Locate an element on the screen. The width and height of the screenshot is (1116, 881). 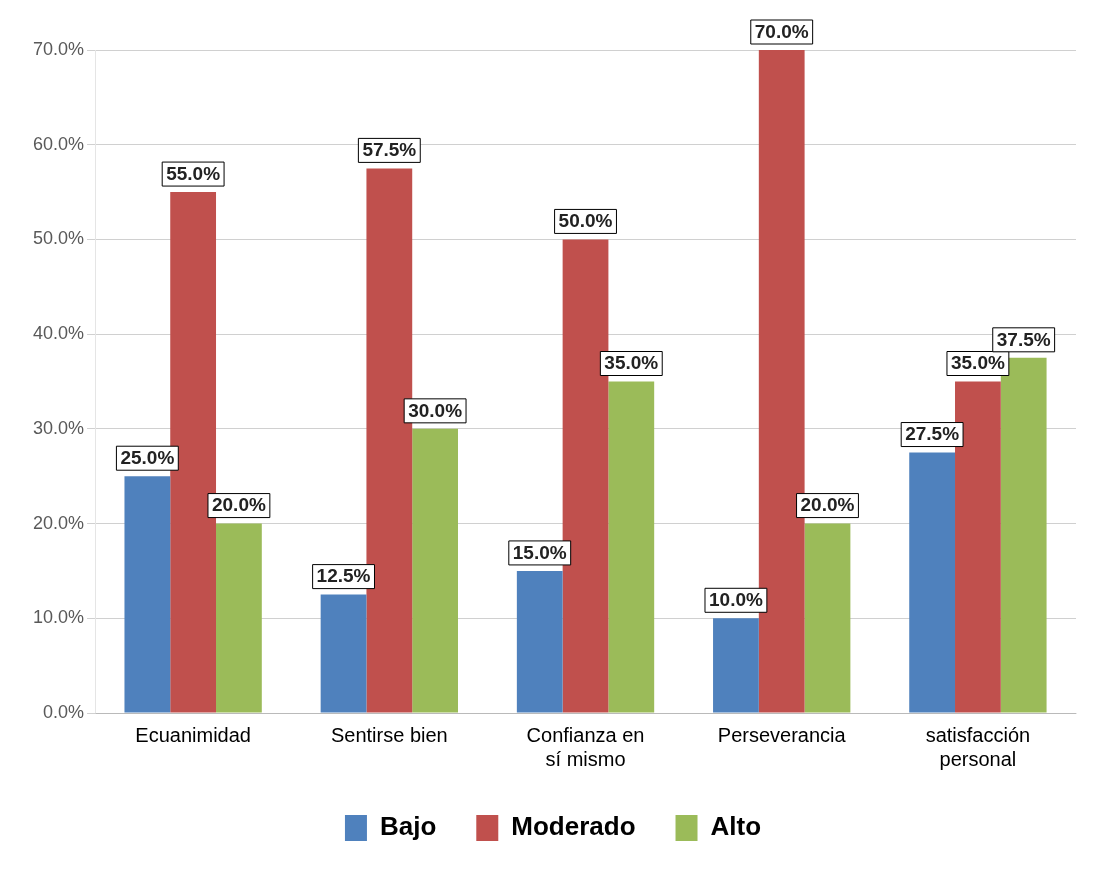
data-label: 30.0% is located at coordinates (435, 410).